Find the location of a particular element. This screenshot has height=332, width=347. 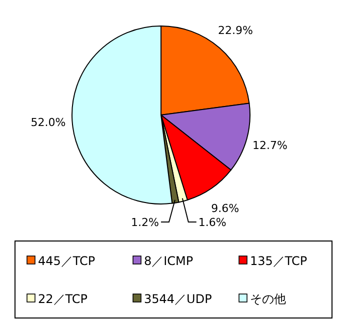

legend-label: 445／TCP is located at coordinates (67, 261).